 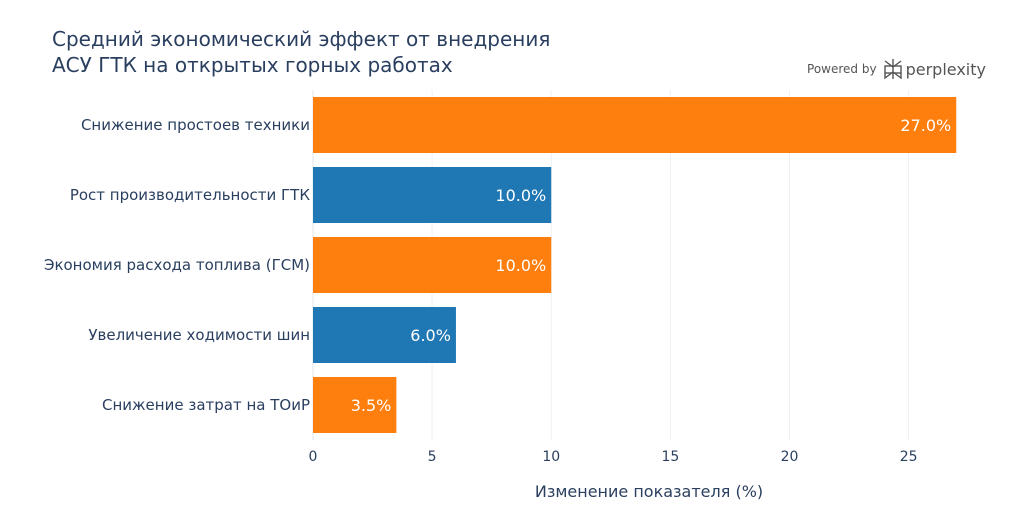 What do you see at coordinates (551, 457) in the screenshot?
I see `x-tick-label: 10` at bounding box center [551, 457].